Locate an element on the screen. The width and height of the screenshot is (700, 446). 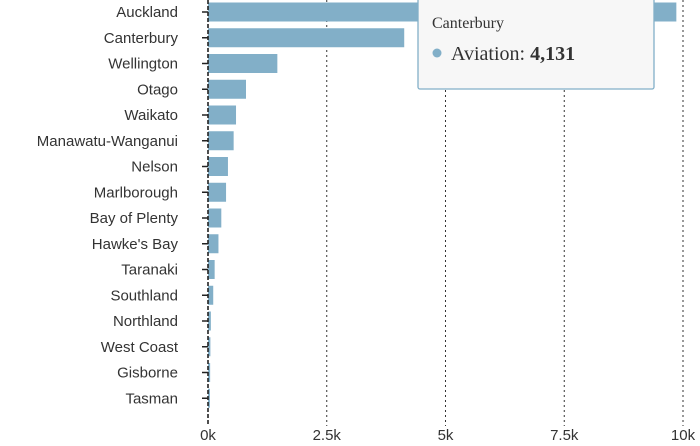
category-label: Northland is located at coordinates (145, 321).